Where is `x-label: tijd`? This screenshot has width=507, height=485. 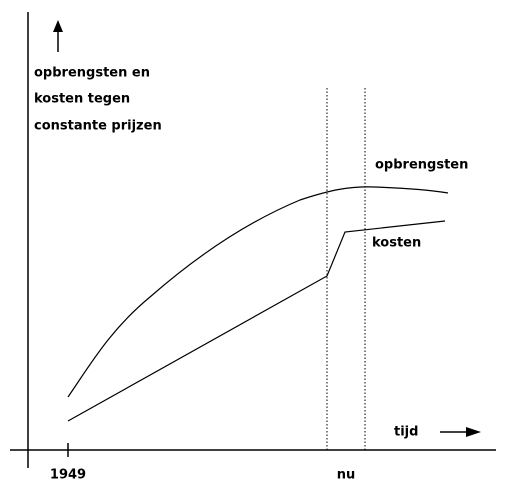
x-label: tijd is located at coordinates (406, 432).